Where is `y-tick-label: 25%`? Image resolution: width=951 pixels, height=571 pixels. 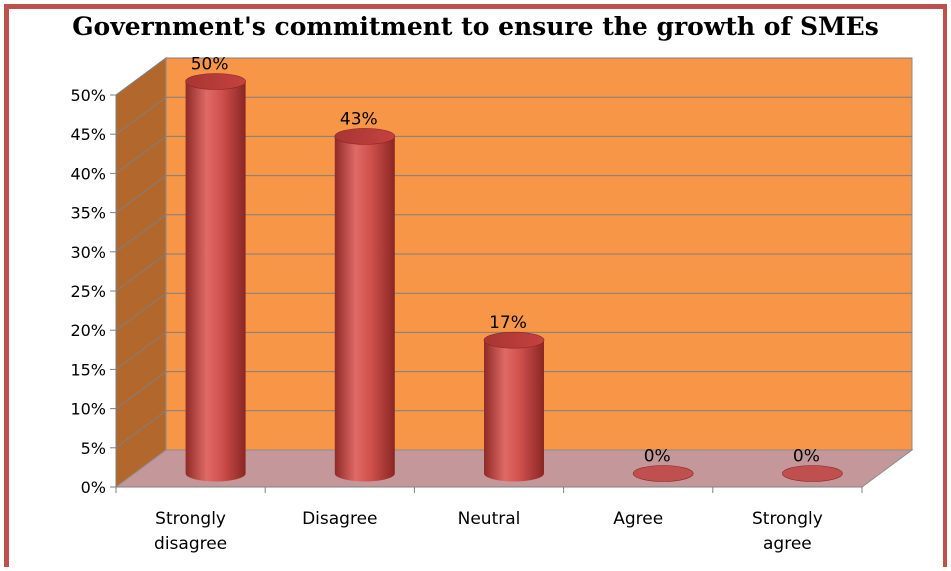 y-tick-label: 25% is located at coordinates (88, 291).